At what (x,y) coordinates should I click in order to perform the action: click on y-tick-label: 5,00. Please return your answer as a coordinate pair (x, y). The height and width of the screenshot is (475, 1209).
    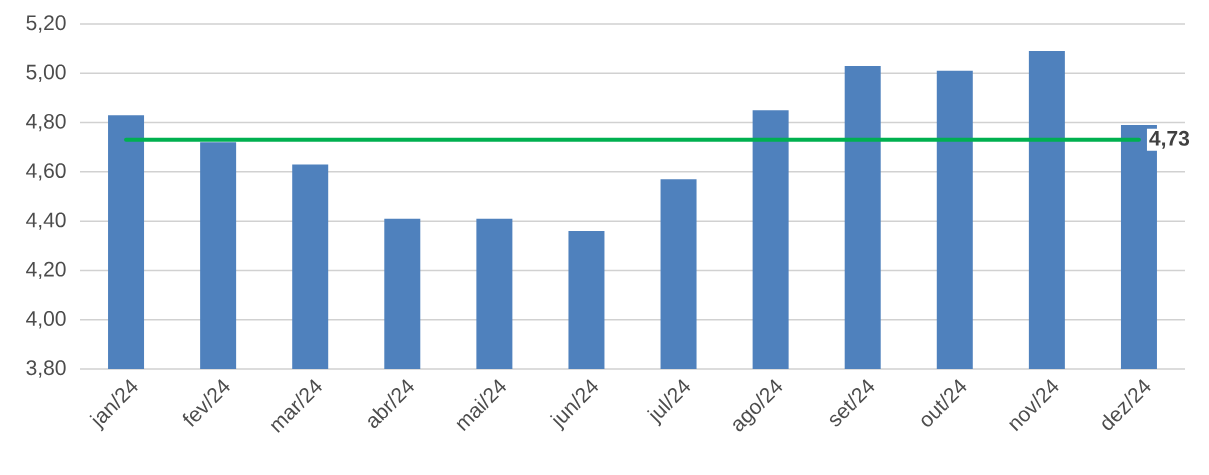
    Looking at the image, I should click on (46, 73).